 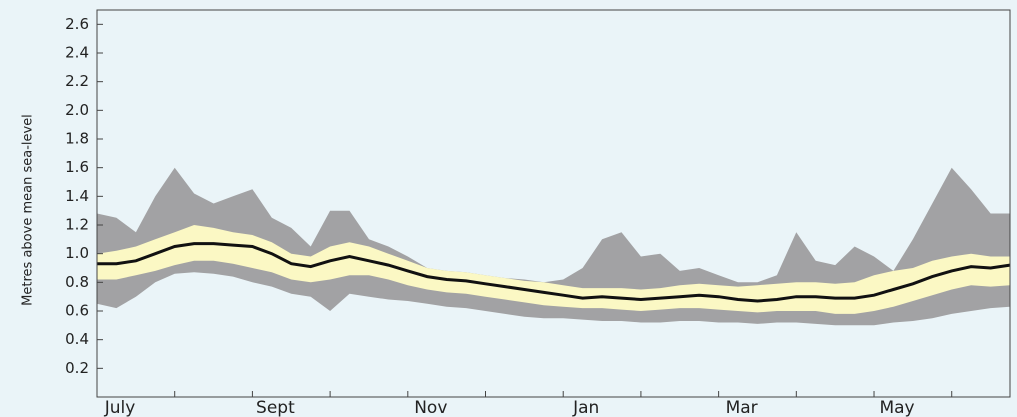 I want to click on y-axis-label: Metres above mean sea-level, so click(x=28, y=210).